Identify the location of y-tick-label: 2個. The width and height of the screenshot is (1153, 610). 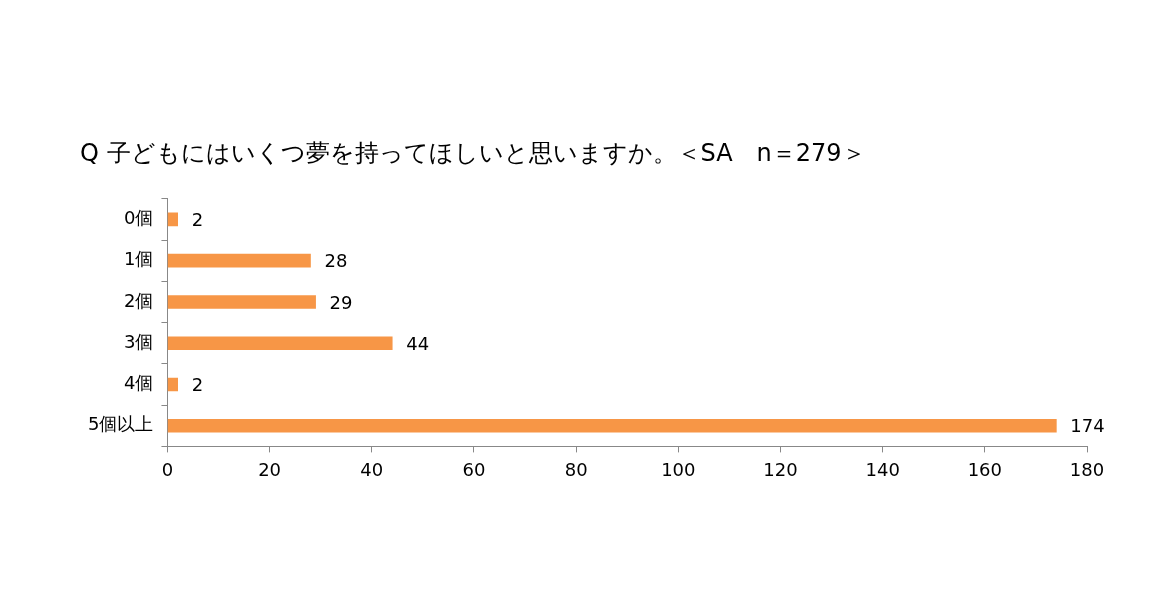
(139, 300).